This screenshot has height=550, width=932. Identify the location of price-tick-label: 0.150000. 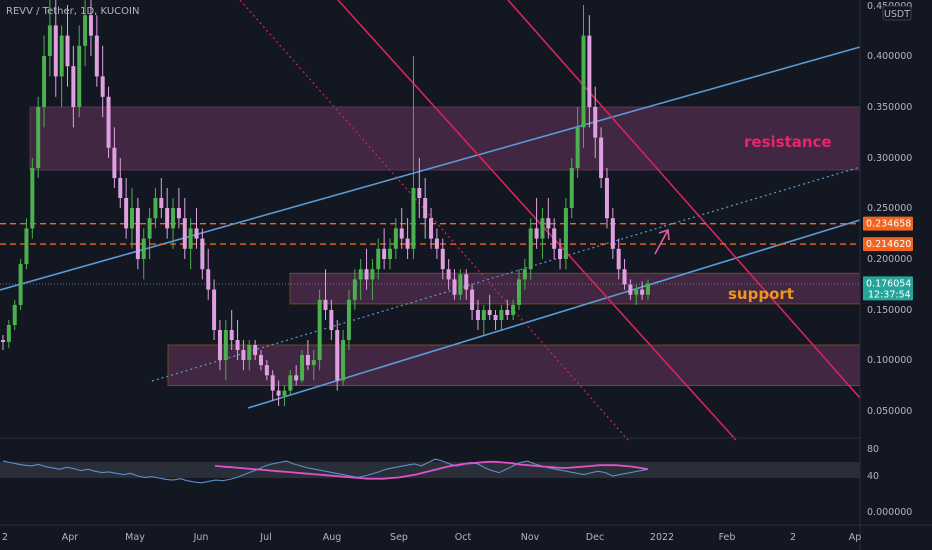
(889, 310).